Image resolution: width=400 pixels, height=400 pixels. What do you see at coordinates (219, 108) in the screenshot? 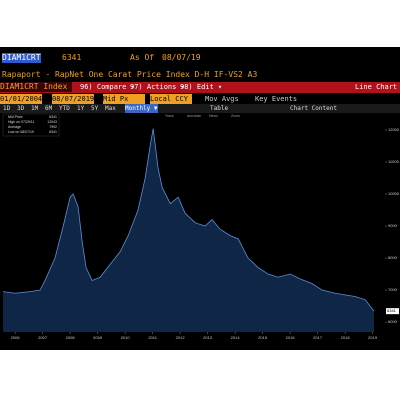
I see `table-button: Table` at bounding box center [219, 108].